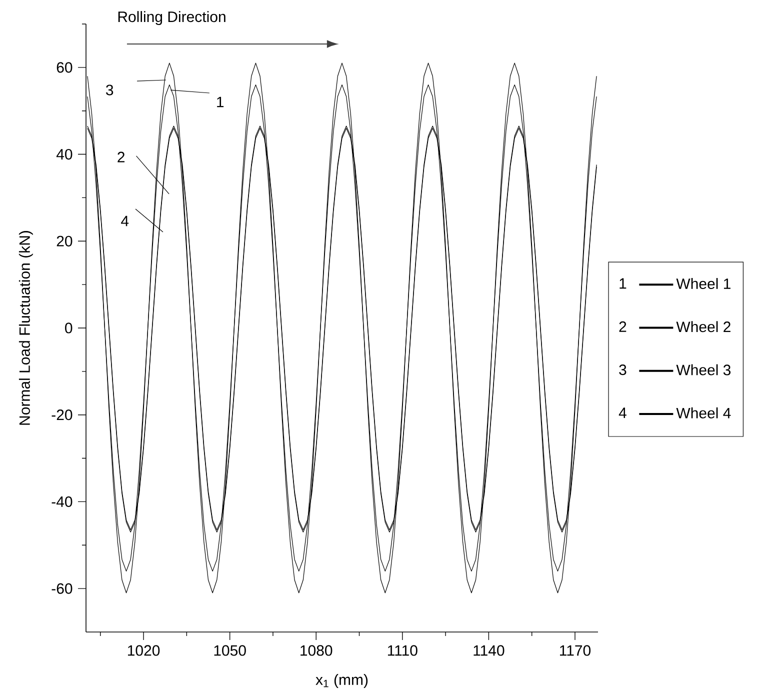 The image size is (758, 692). Describe the element at coordinates (62, 502) in the screenshot. I see `y-tick-label: -40` at that location.